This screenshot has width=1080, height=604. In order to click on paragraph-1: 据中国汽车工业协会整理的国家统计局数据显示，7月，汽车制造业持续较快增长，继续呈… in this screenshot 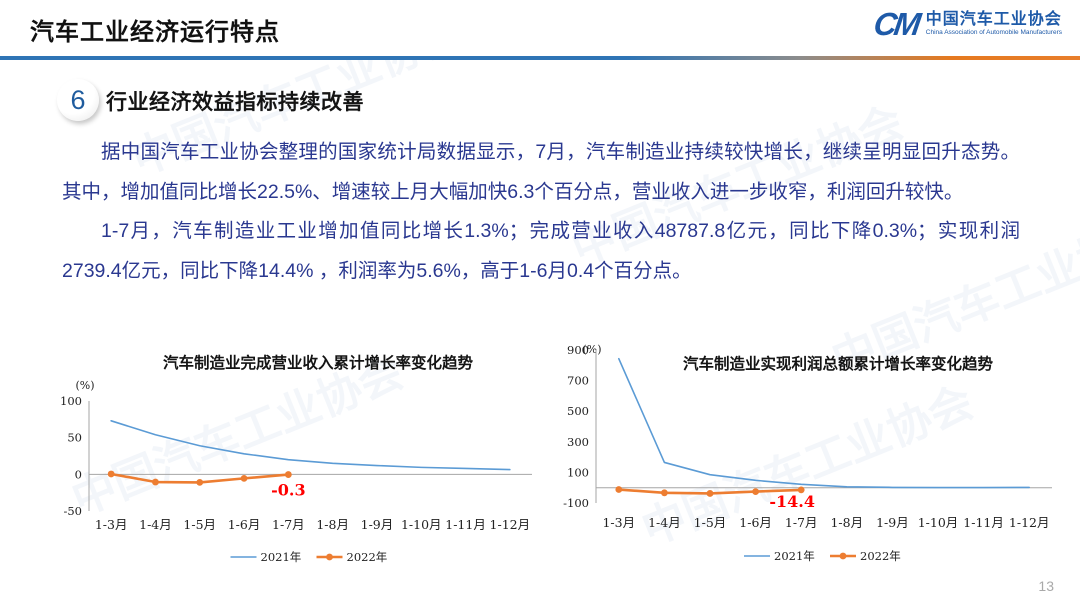, I will do `click(541, 172)`.